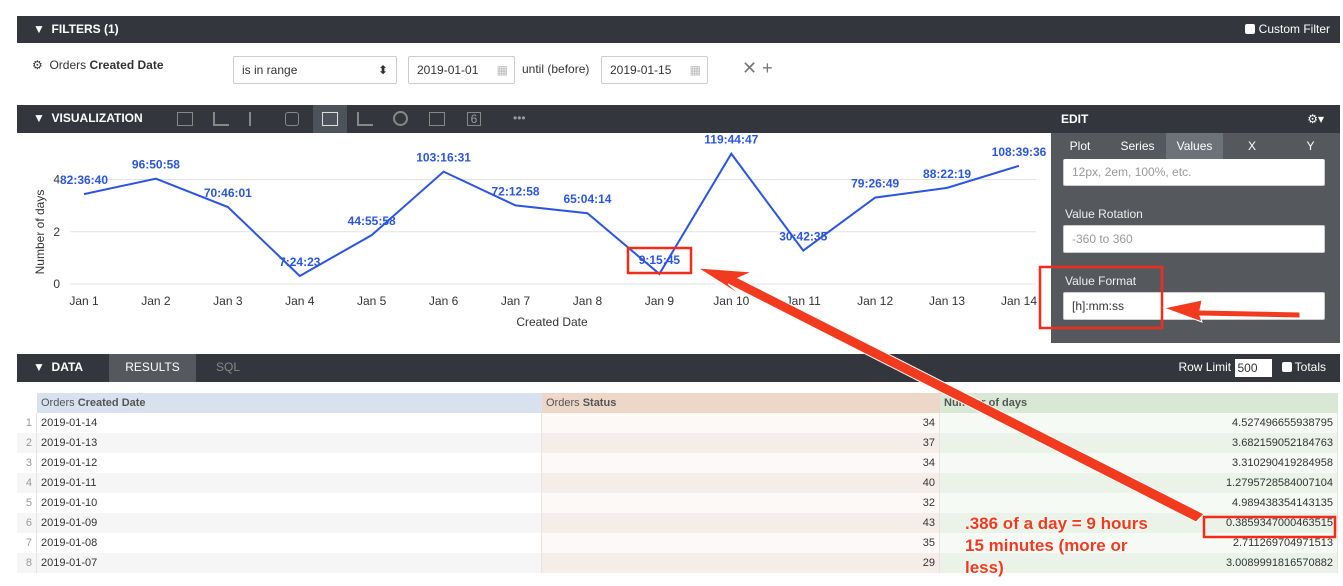 Image resolution: width=1343 pixels, height=586 pixels. What do you see at coordinates (126, 65) in the screenshot?
I see `field-name: Created Date` at bounding box center [126, 65].